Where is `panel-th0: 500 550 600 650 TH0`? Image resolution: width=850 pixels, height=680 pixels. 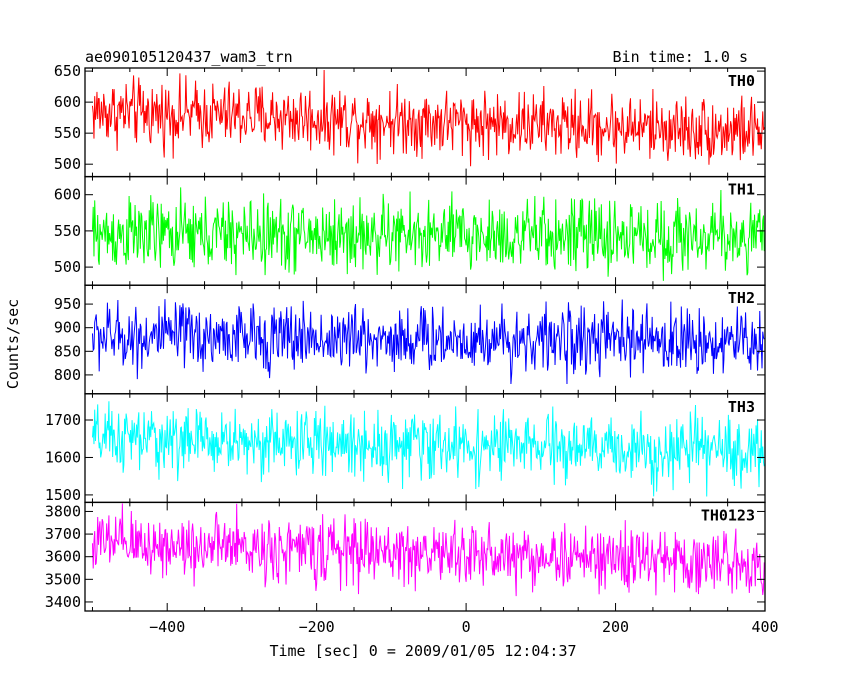 panel-th0: 500 550 600 650 TH0 is located at coordinates (410, 120).